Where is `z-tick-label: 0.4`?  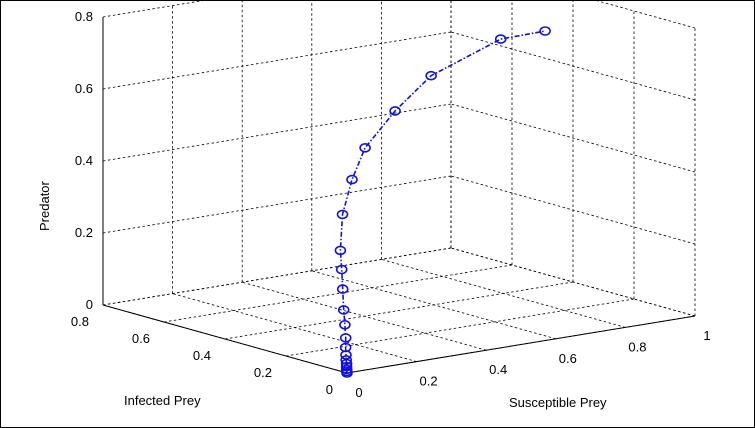 z-tick-label: 0.4 is located at coordinates (84, 160).